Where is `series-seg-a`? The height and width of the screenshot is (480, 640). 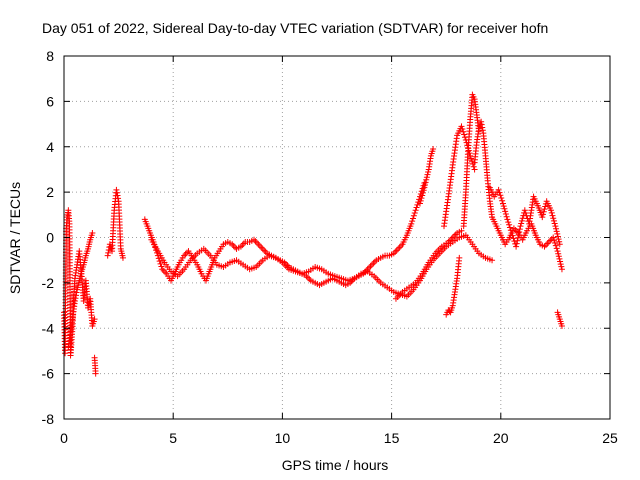 series-seg-a is located at coordinates (79, 283).